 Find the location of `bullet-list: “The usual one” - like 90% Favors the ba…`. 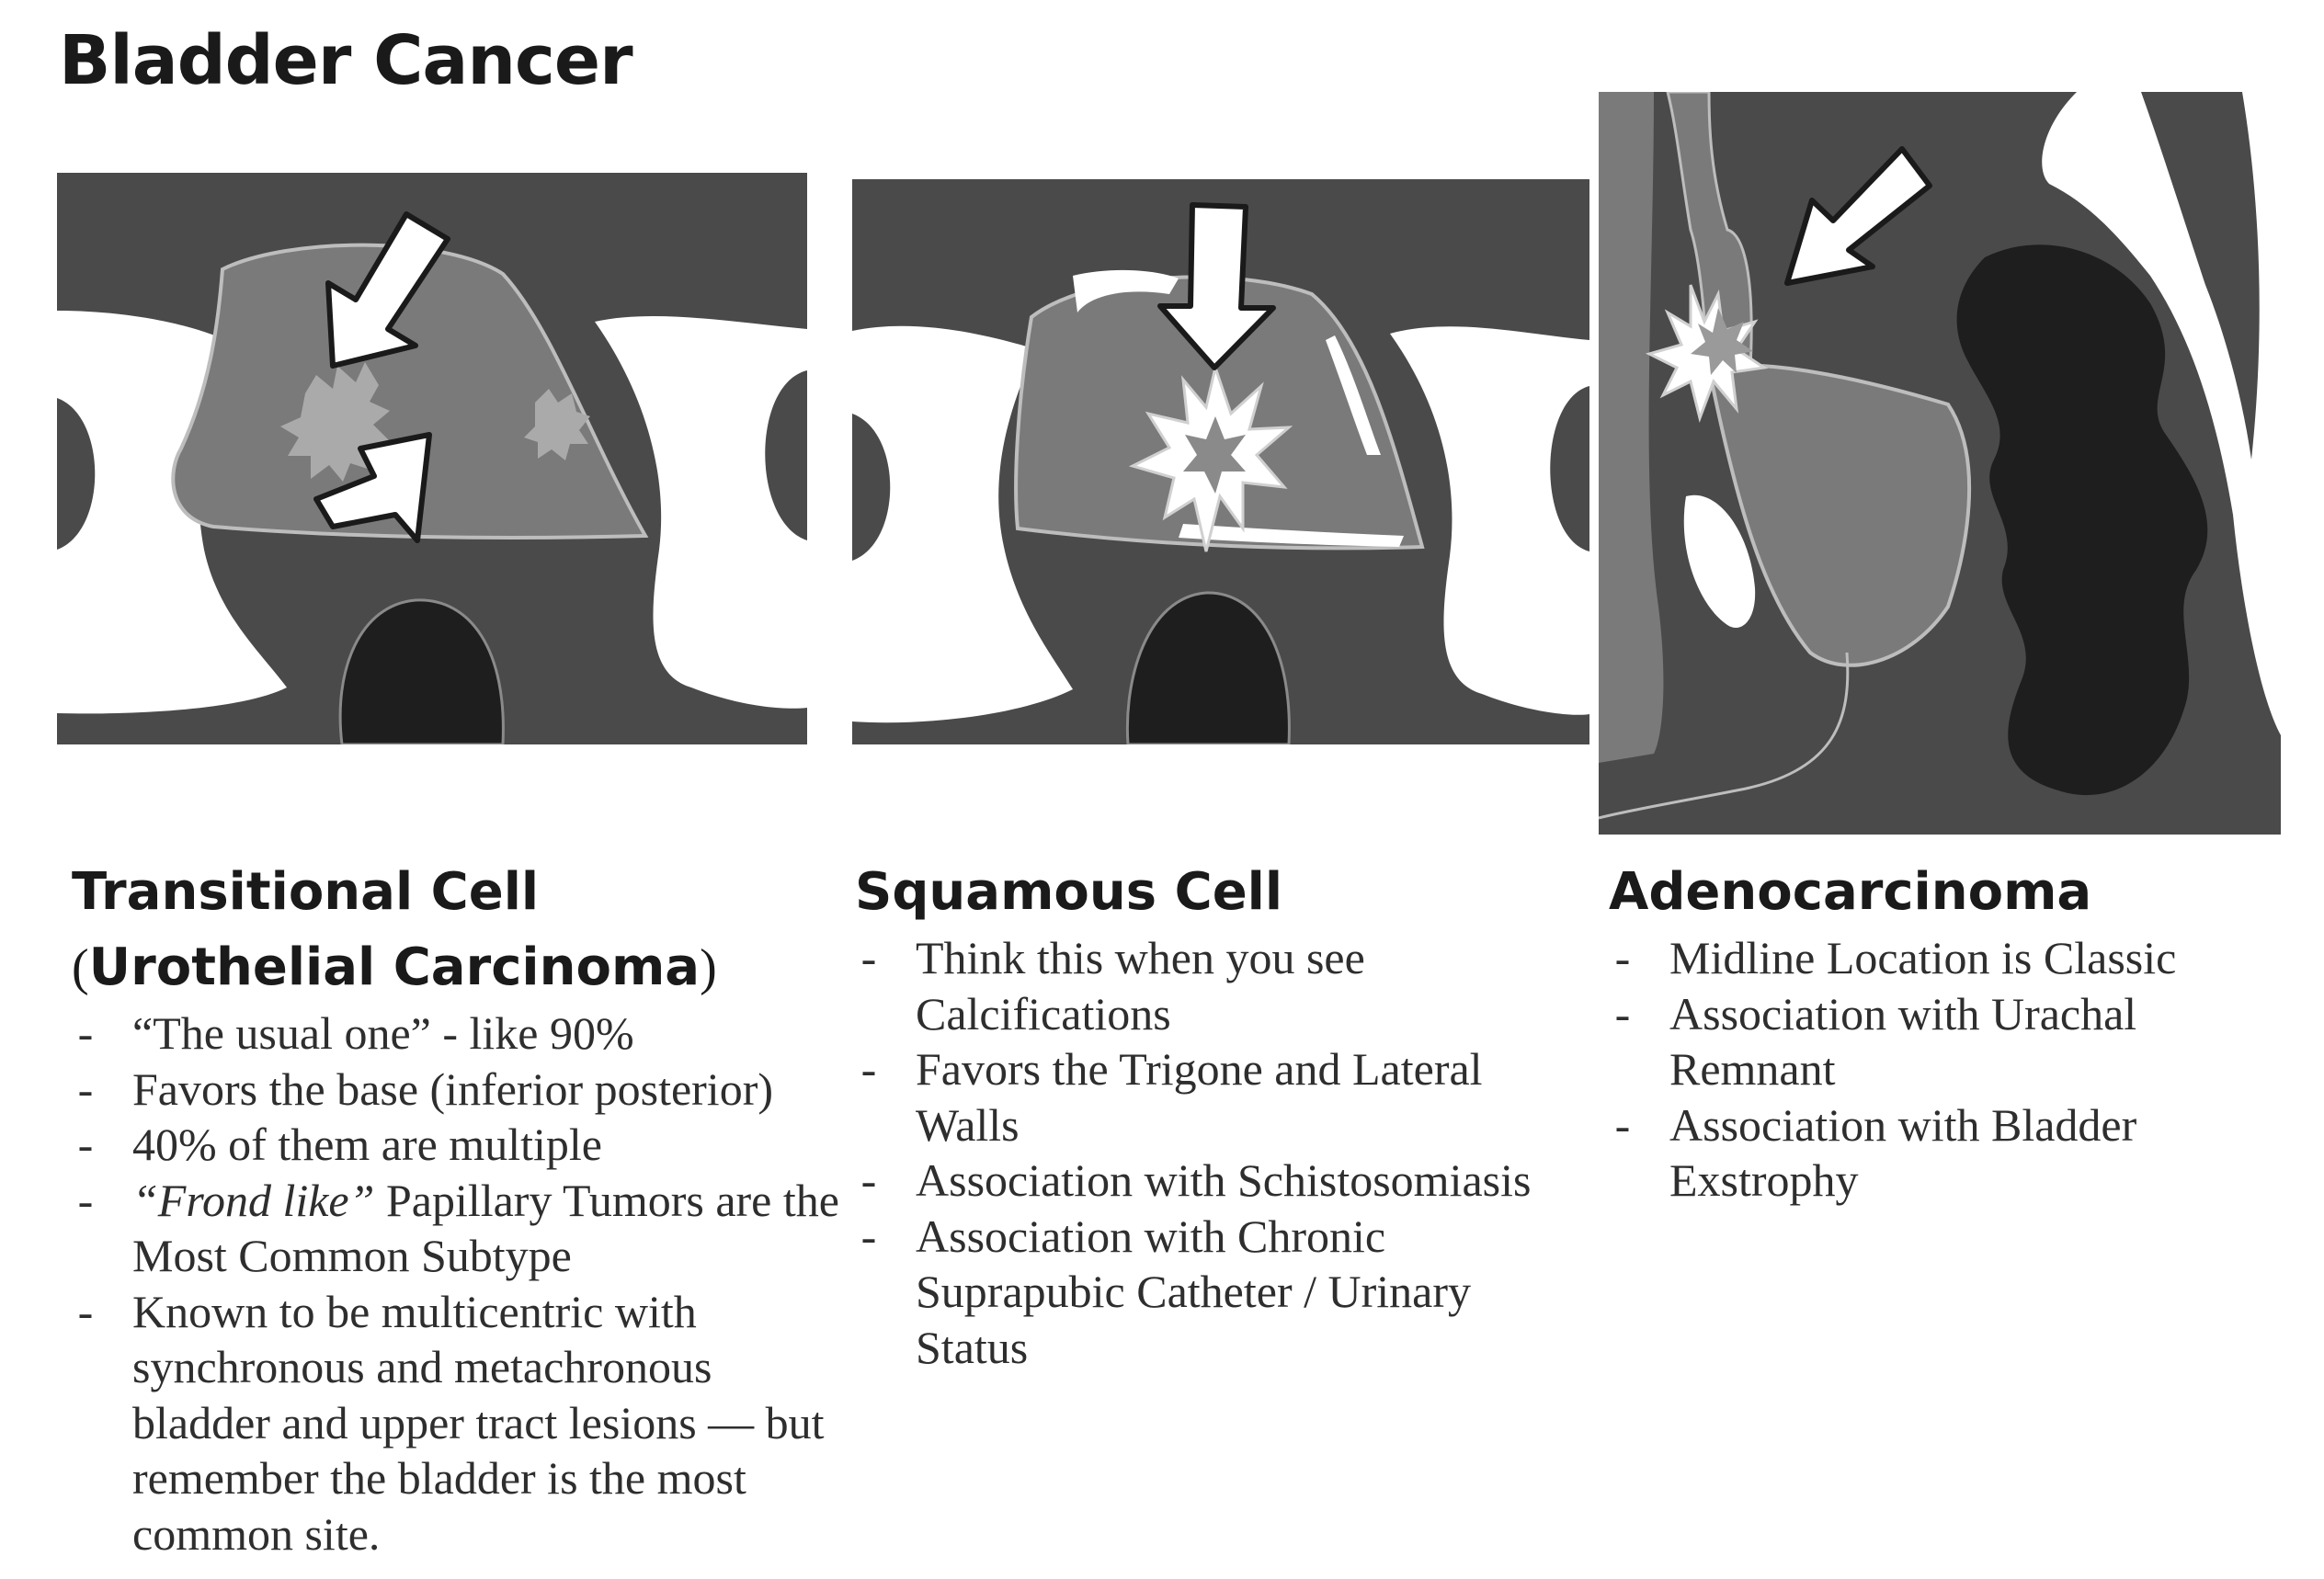

bullet-list: “The usual one” - like 90% Favors the ba… is located at coordinates (458, 1283).